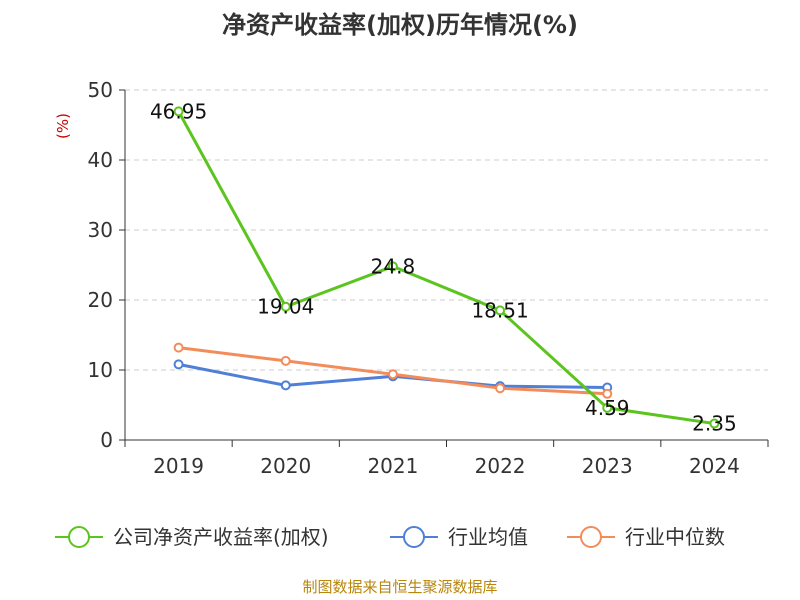 The image size is (800, 600). Describe the element at coordinates (607, 466) in the screenshot. I see `x-tick-label: 2023` at that location.